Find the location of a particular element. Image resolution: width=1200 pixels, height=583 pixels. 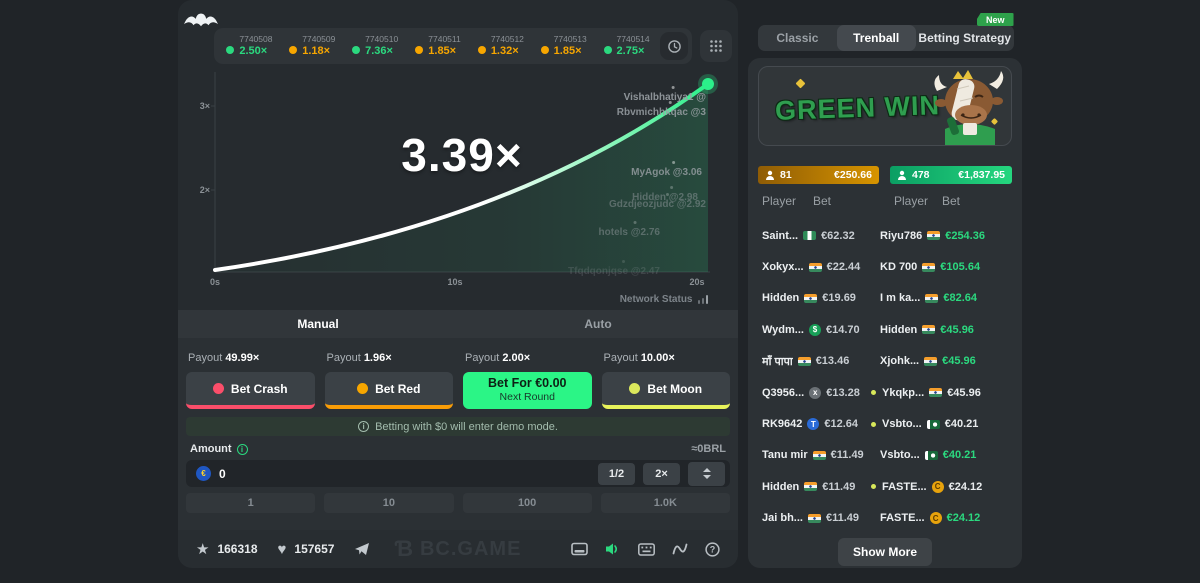

table-row: Xokyx... €22.44 KD 700 €105.64 is located at coordinates (885, 266).